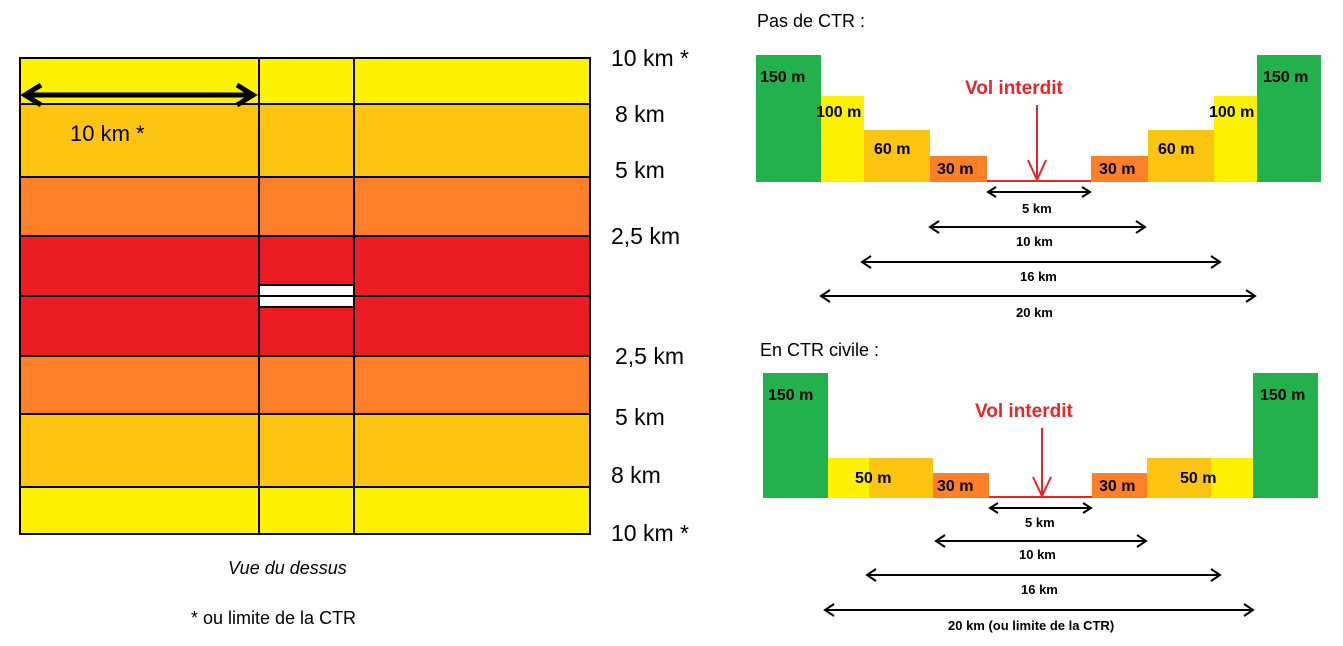  I want to click on distance-label-20km-bottom: 20 km (ou limite de la CTR), so click(1031, 625).